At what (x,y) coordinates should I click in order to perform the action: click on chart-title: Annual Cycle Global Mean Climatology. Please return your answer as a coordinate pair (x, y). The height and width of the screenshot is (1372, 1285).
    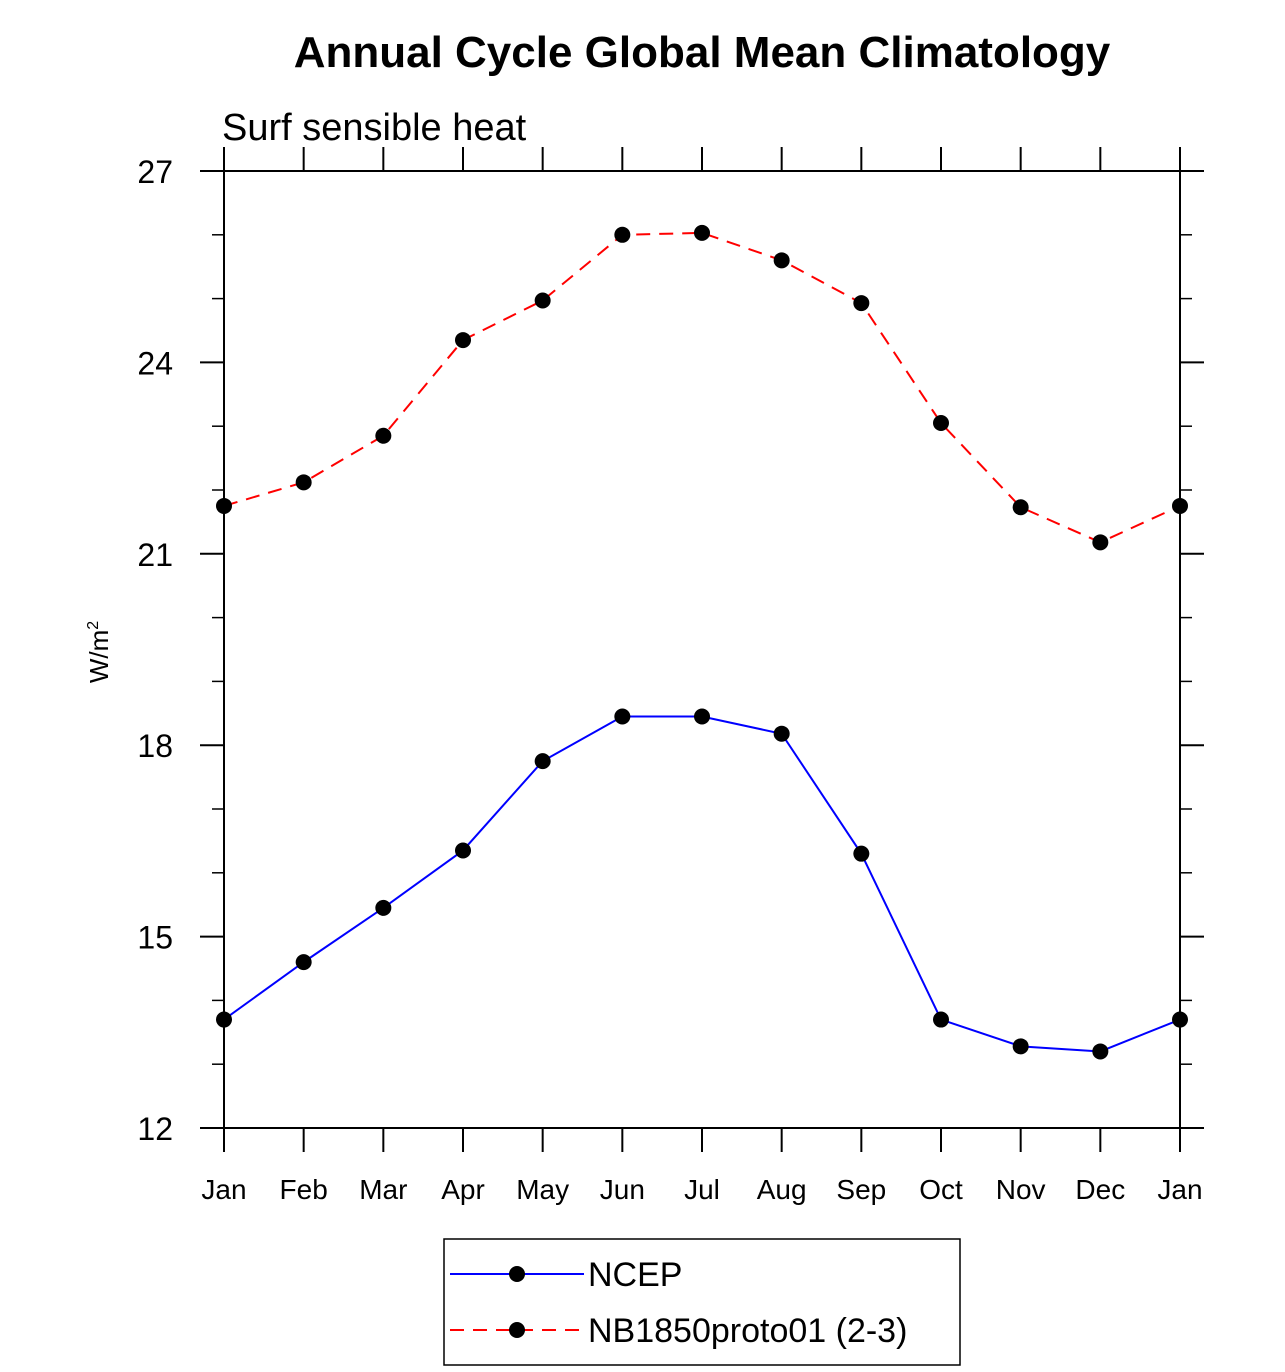
    Looking at the image, I should click on (702, 52).